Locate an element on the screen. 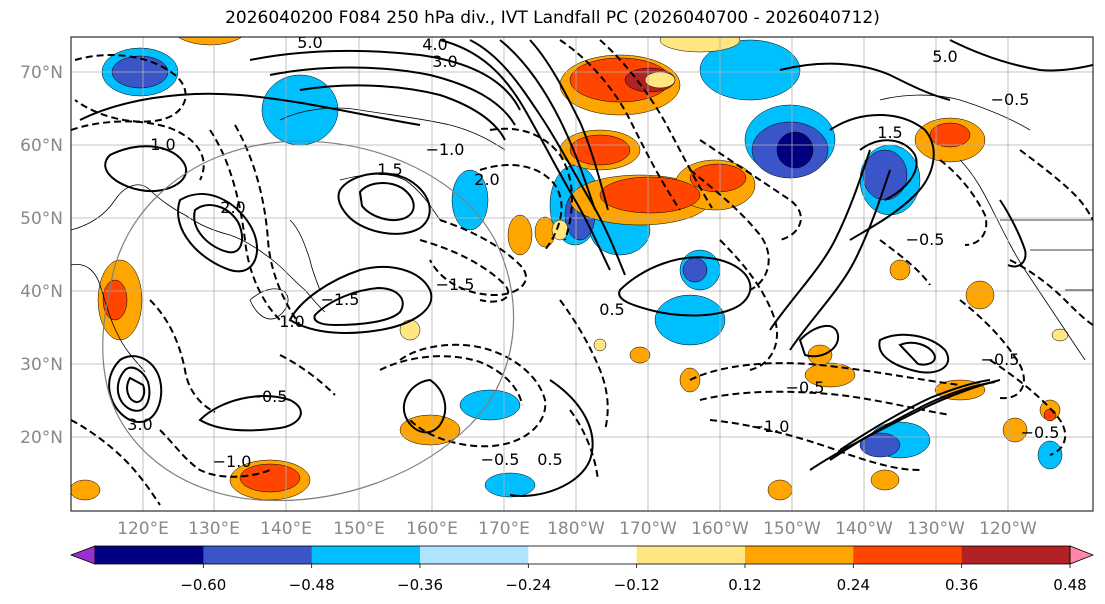  colorbar-tick-label: −0.36 is located at coordinates (420, 585).